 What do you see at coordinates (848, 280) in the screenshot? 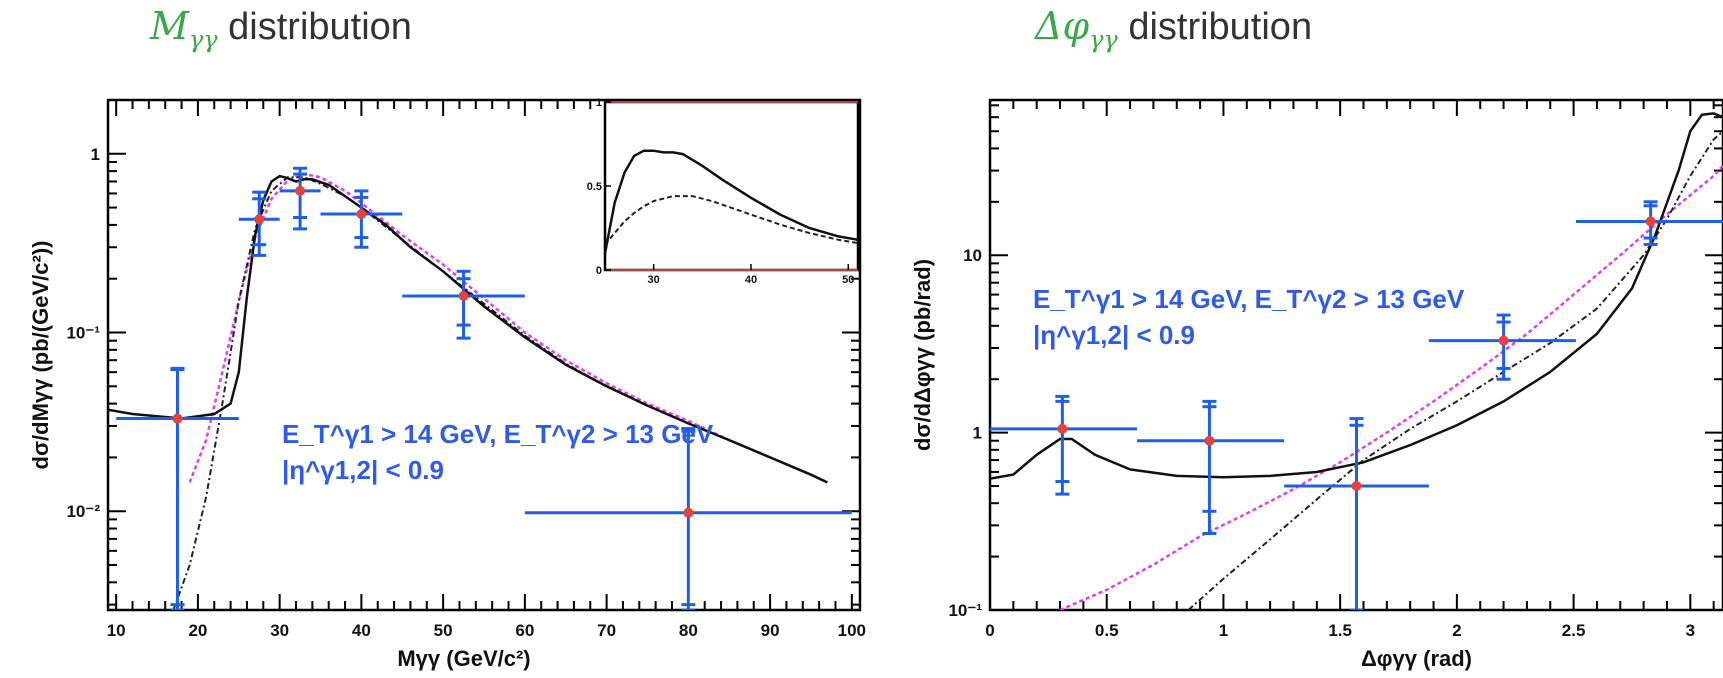
I see `inset-x-tick-2: 50` at bounding box center [848, 280].